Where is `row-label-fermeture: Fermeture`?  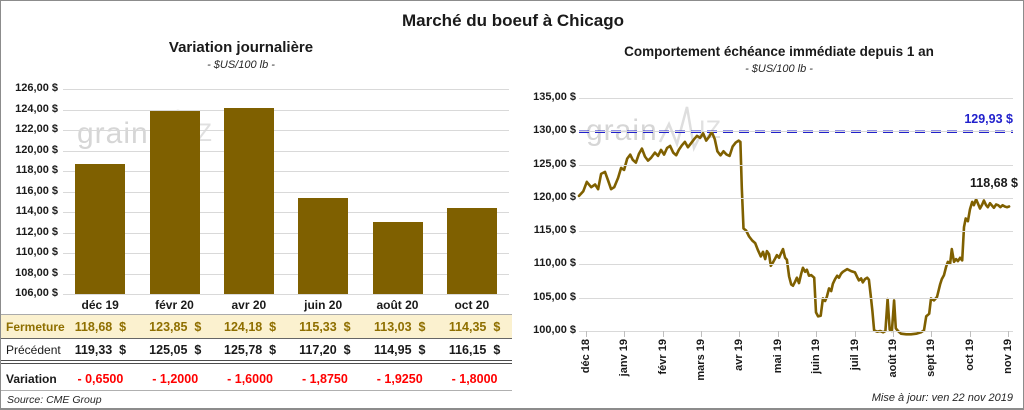
row-label-fermeture: Fermeture is located at coordinates (35, 326).